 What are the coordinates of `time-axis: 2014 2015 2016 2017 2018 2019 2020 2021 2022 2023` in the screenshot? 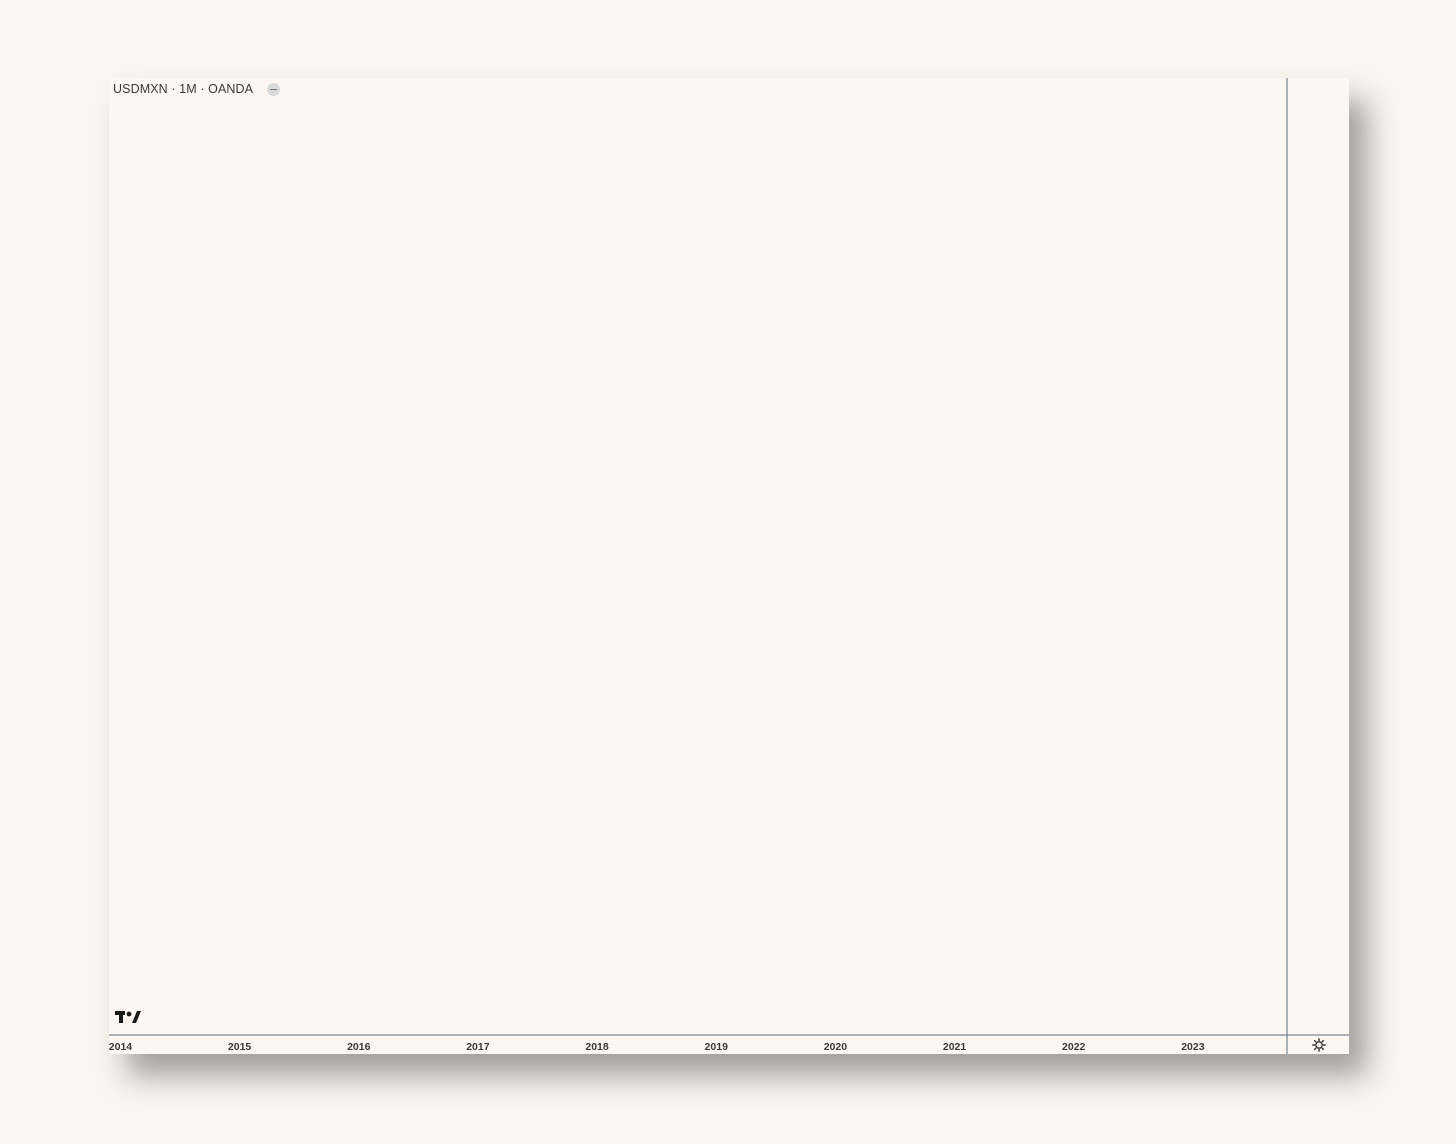 It's located at (729, 1043).